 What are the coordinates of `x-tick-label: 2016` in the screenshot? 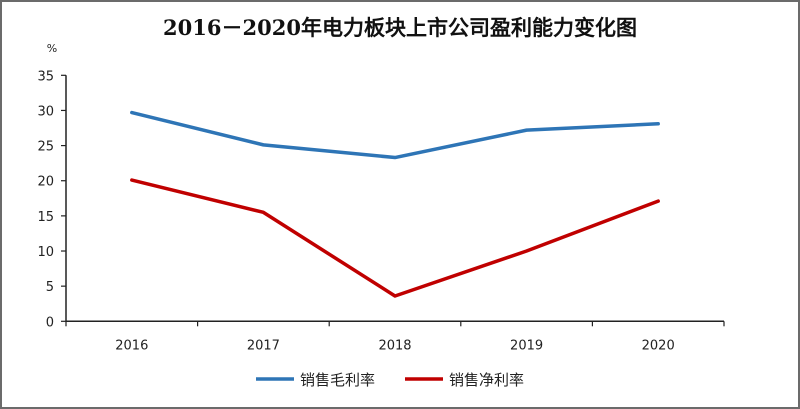 It's located at (131, 345).